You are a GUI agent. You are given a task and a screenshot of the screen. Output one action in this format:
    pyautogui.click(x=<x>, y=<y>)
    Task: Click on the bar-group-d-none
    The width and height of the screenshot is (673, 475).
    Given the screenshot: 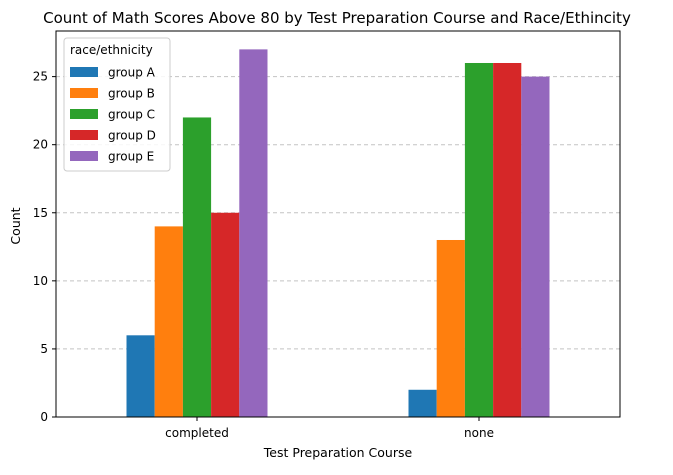 What is the action you would take?
    pyautogui.click(x=507, y=240)
    